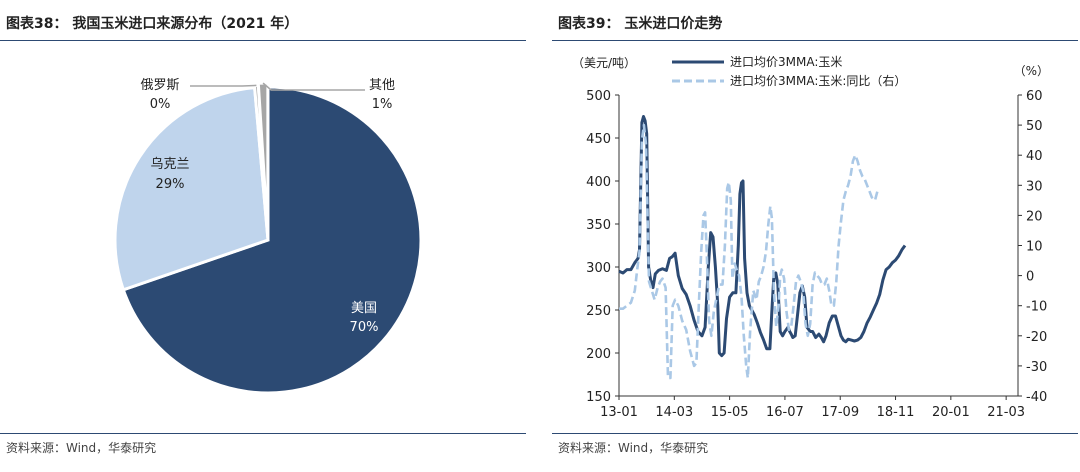 The image size is (1080, 472). What do you see at coordinates (598, 354) in the screenshot?
I see `left-tick-label-1: 200` at bounding box center [598, 354].